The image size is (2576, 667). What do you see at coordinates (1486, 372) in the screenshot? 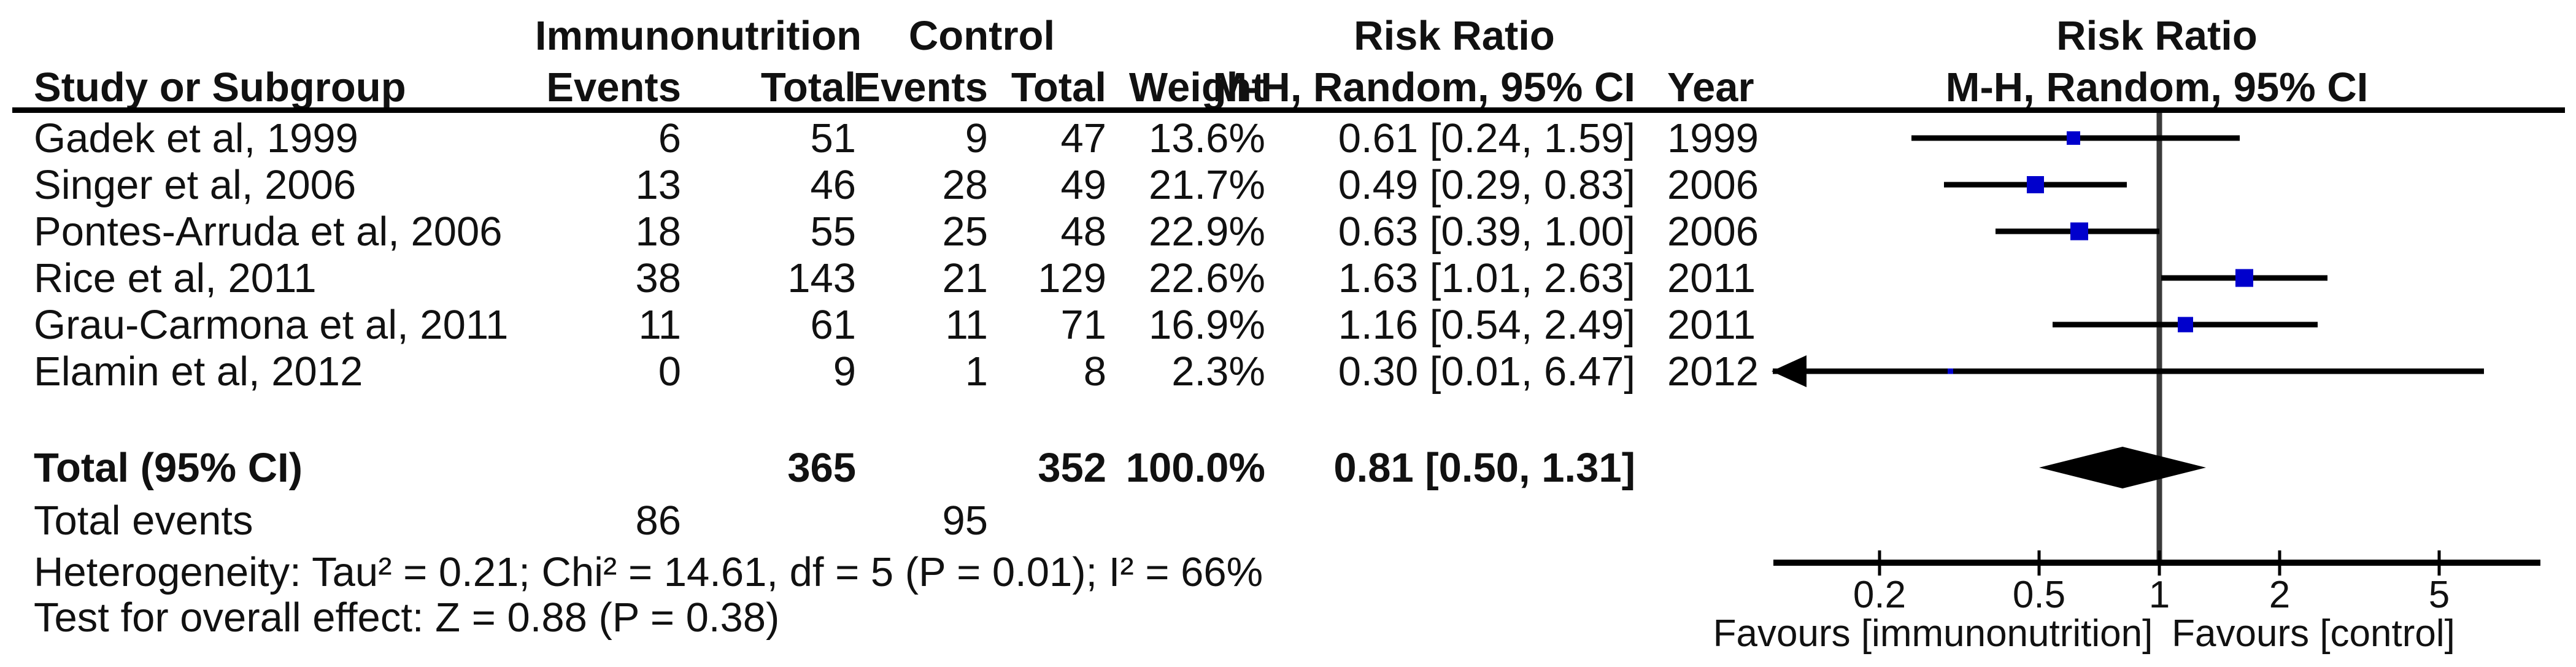
I see `study-ci-value: 0.30 [0.01, 6.47]` at bounding box center [1486, 372].